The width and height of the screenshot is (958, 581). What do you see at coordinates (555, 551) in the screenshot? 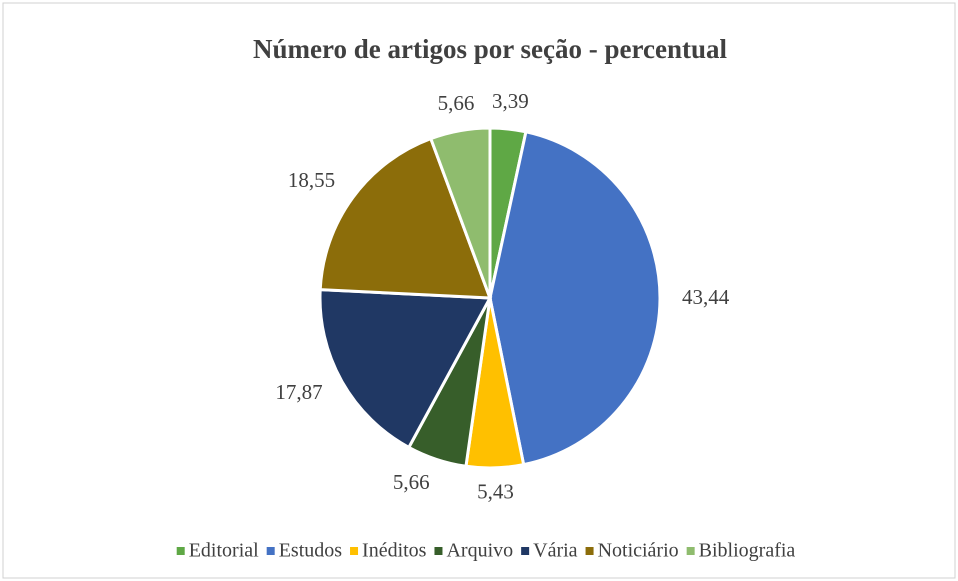
I see `legend-label: Vária` at bounding box center [555, 551].